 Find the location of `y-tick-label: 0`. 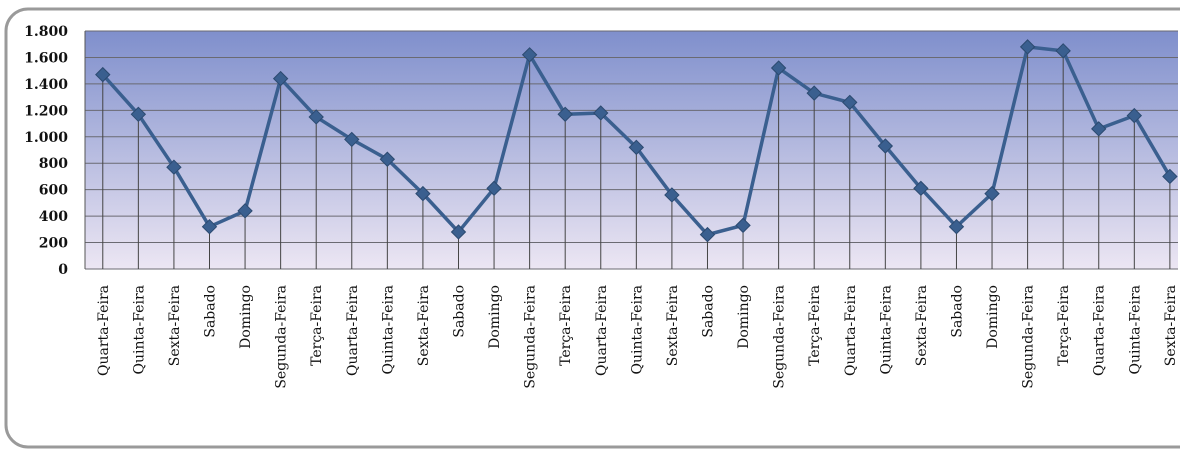

y-tick-label: 0 is located at coordinates (63, 270).